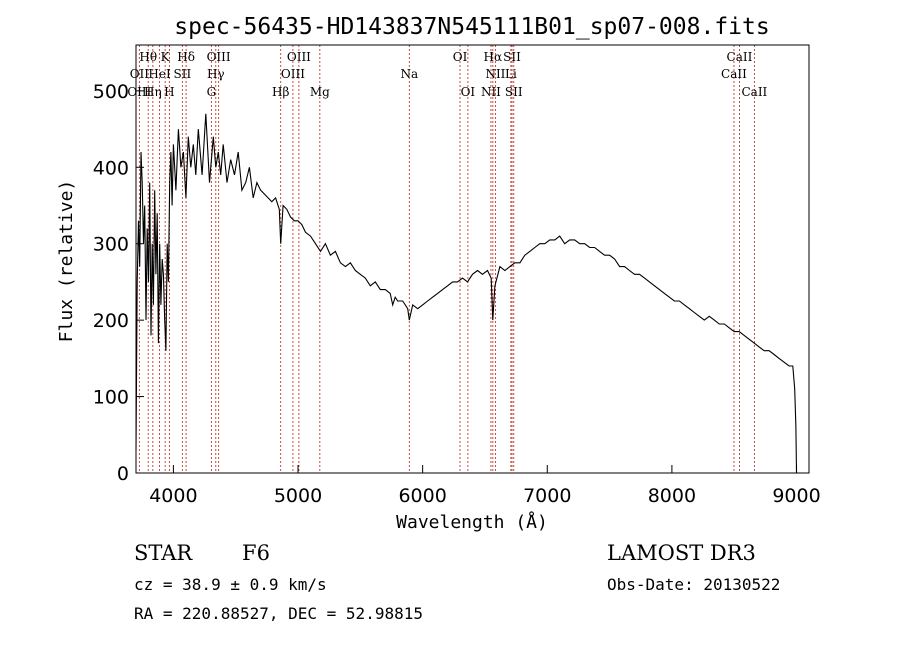 The image size is (900, 649). What do you see at coordinates (111, 92) in the screenshot?
I see `y-tick-label: 500` at bounding box center [111, 92].